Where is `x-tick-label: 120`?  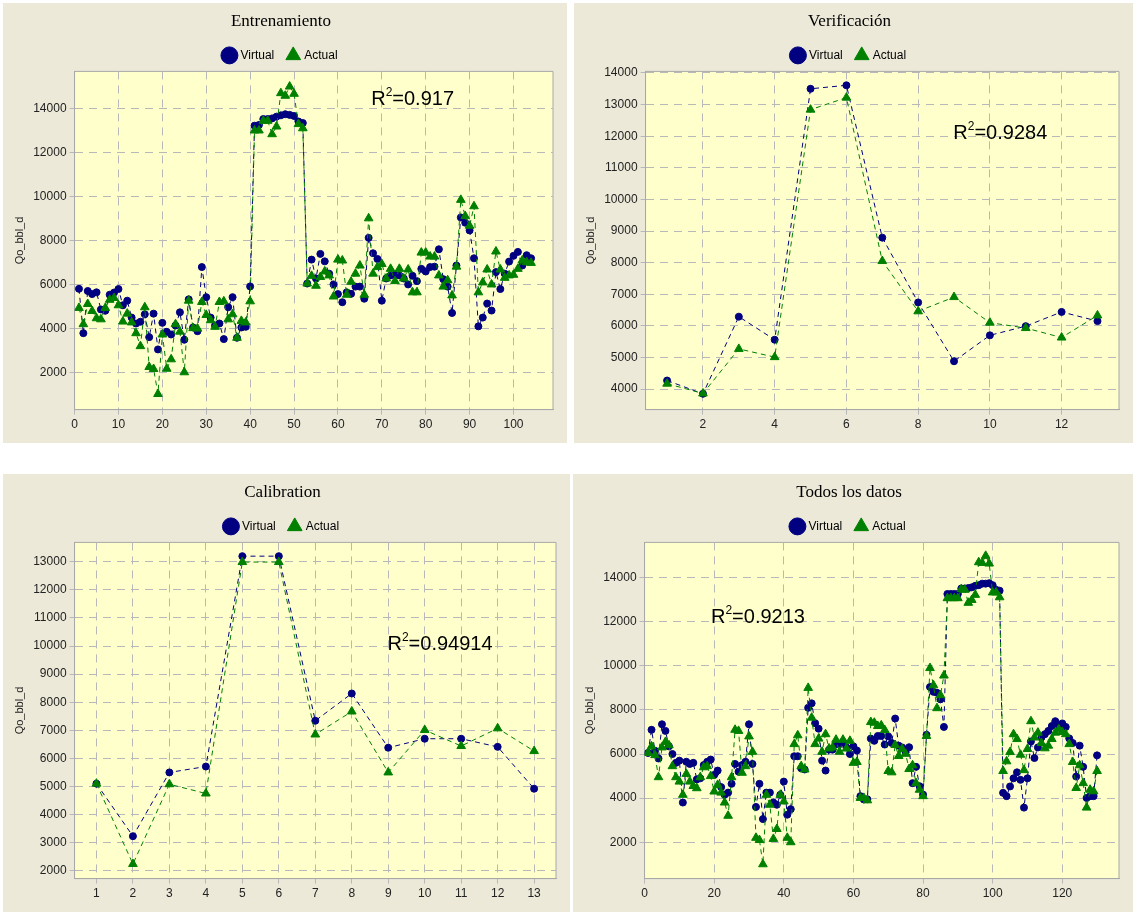 x-tick-label: 120 is located at coordinates (1062, 893).